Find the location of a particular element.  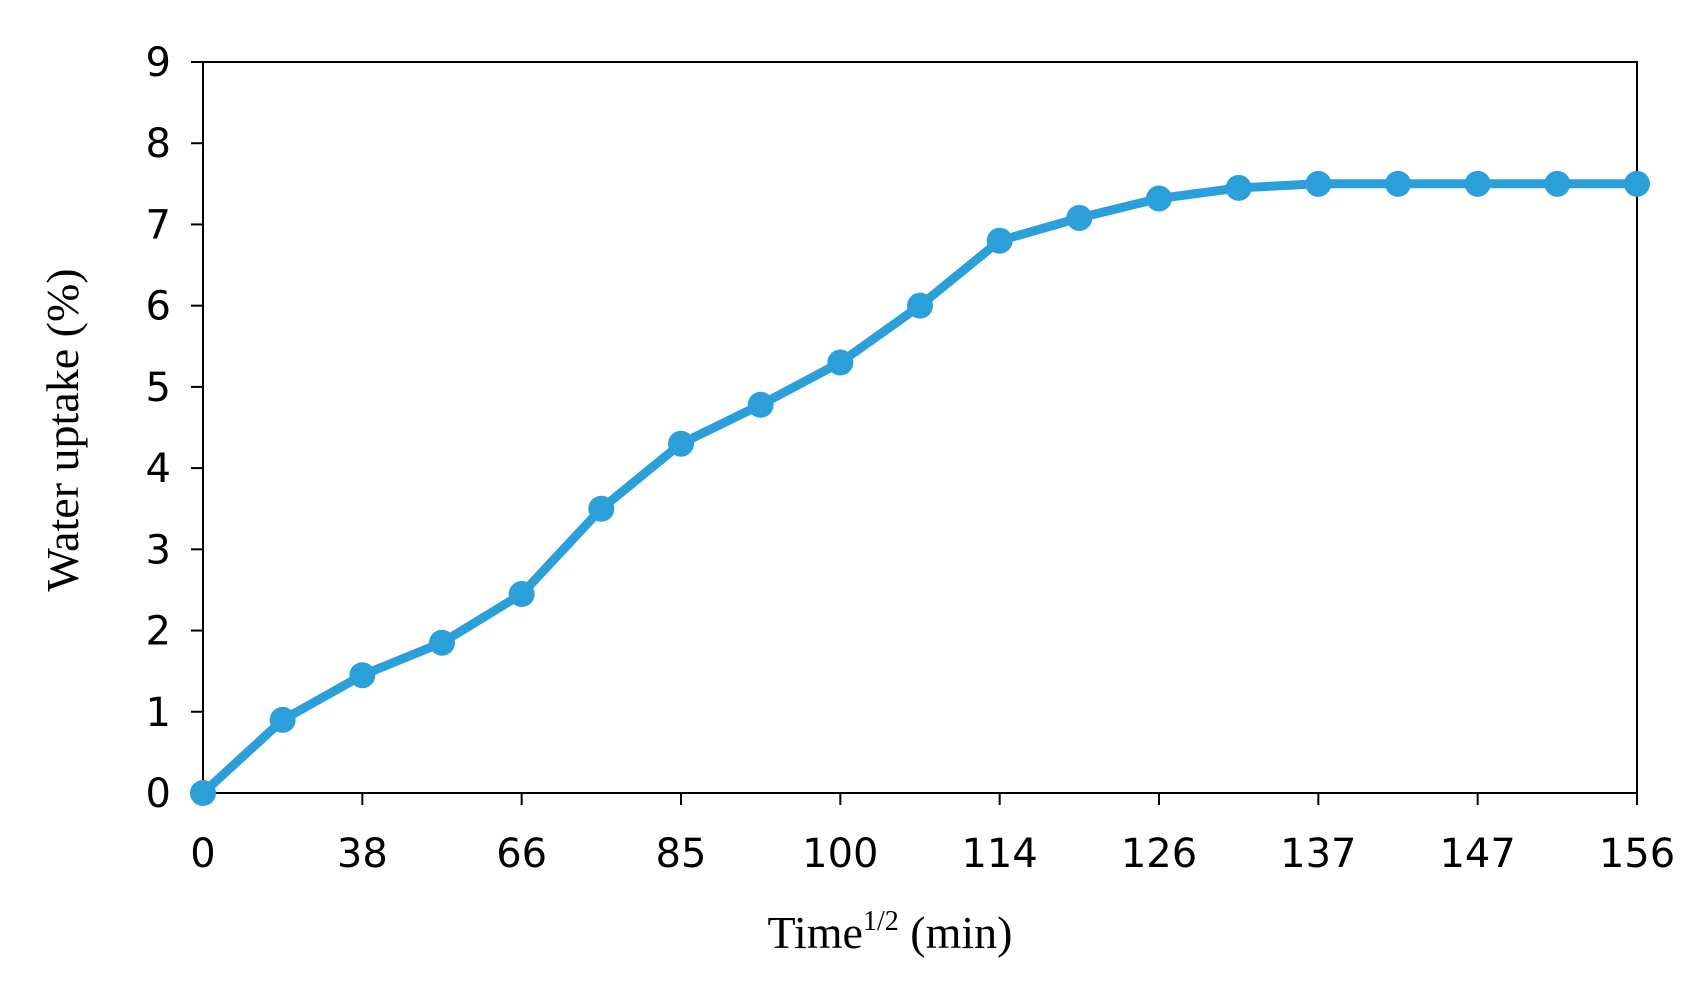

x-tick-label: 0 is located at coordinates (202, 854).